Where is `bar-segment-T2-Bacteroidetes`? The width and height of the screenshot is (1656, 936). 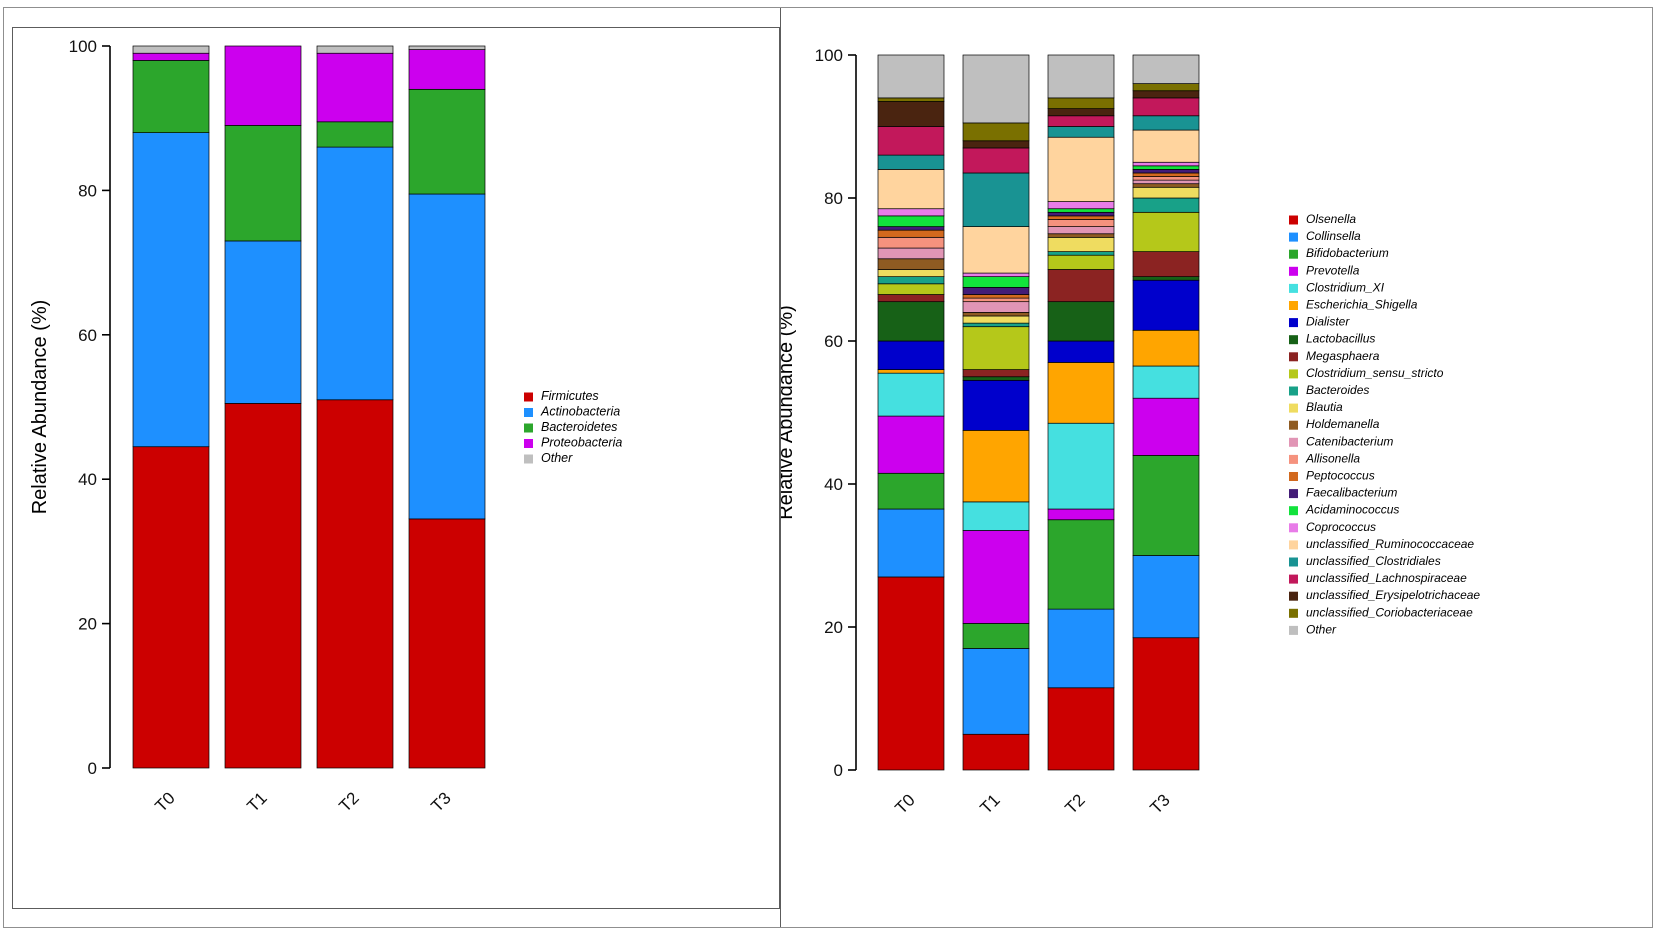 bar-segment-T2-Bacteroidetes is located at coordinates (355, 134).